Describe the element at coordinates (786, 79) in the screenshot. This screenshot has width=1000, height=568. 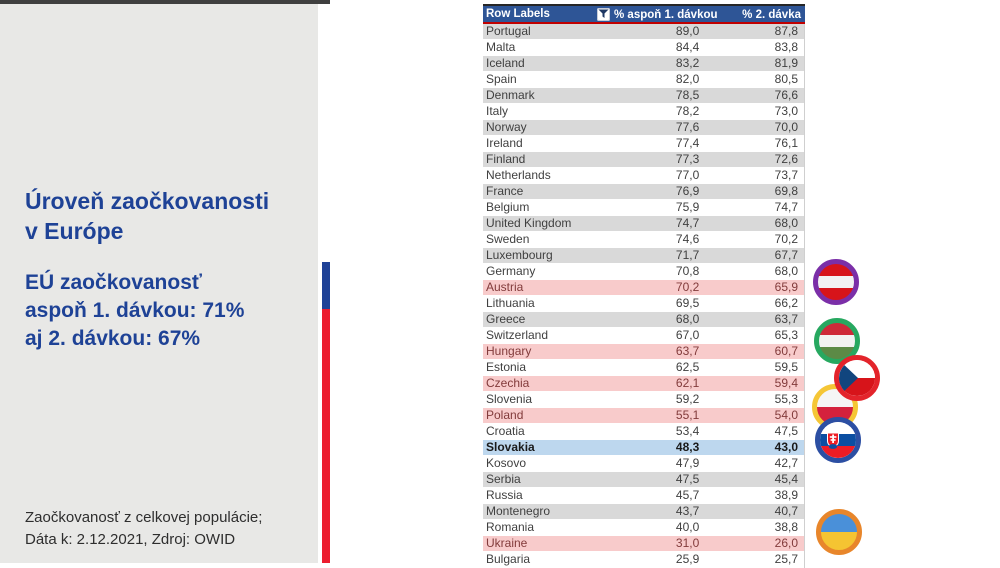
I see `dose2-cell: 80,5` at that location.